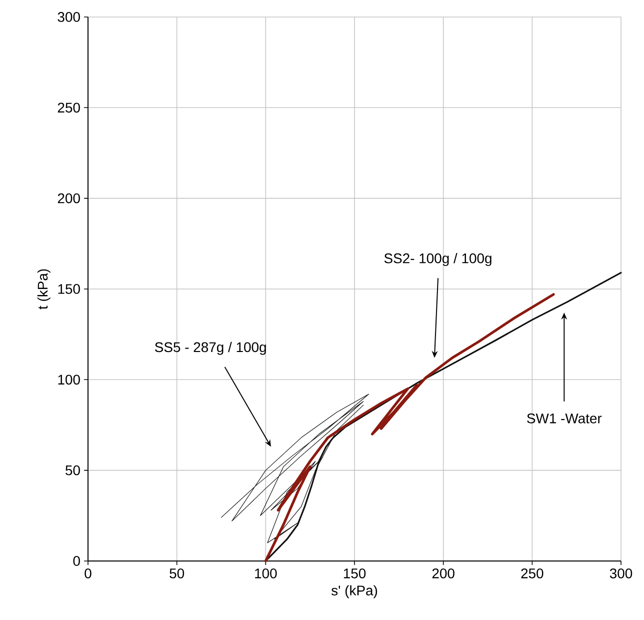  Describe the element at coordinates (438, 259) in the screenshot. I see `annotation: SS2- 100g / 100g` at that location.